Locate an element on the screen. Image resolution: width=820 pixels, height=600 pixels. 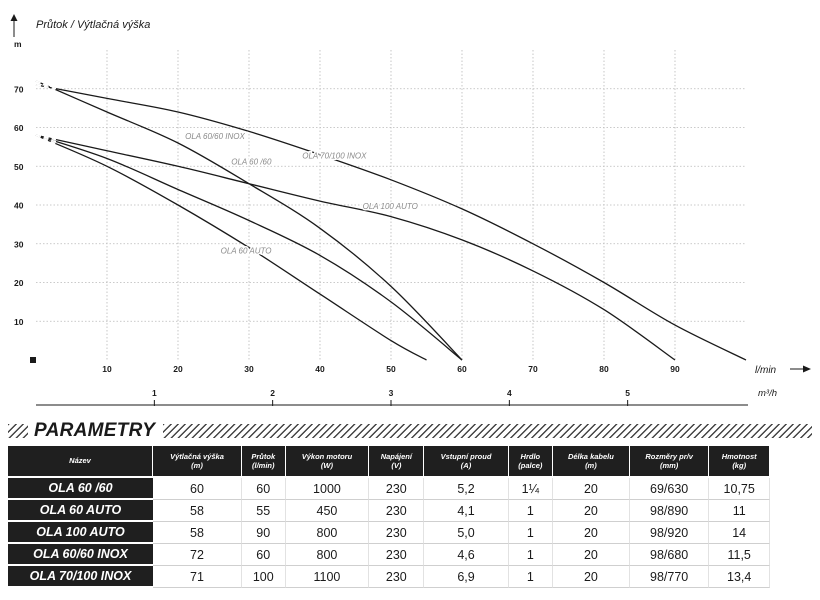
x-axis-arrow-icon is located at coordinates (807, 369).